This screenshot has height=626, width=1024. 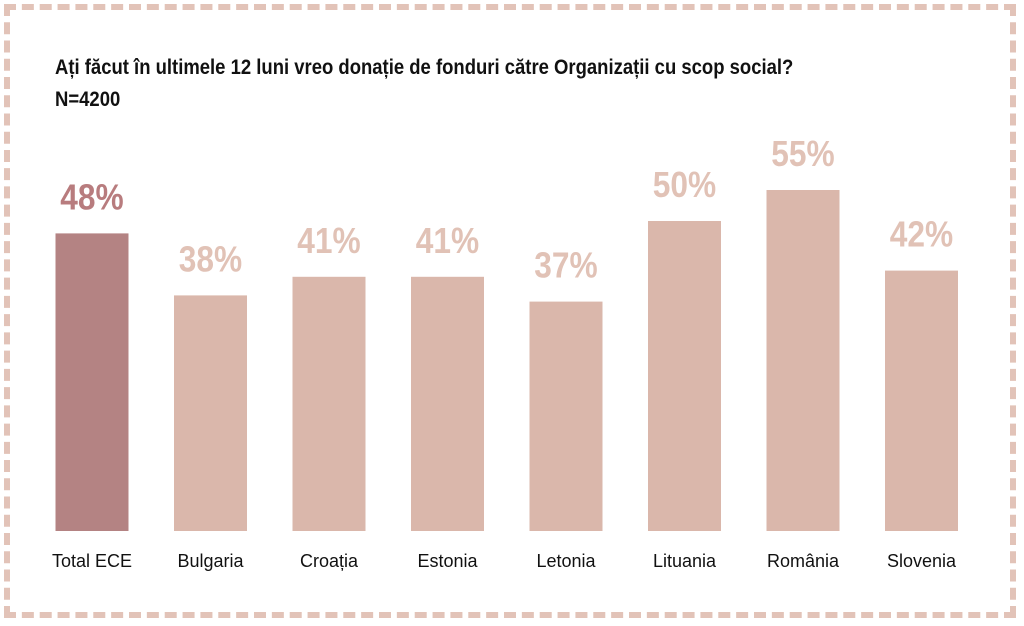 I want to click on bar-letonia, so click(x=566, y=416).